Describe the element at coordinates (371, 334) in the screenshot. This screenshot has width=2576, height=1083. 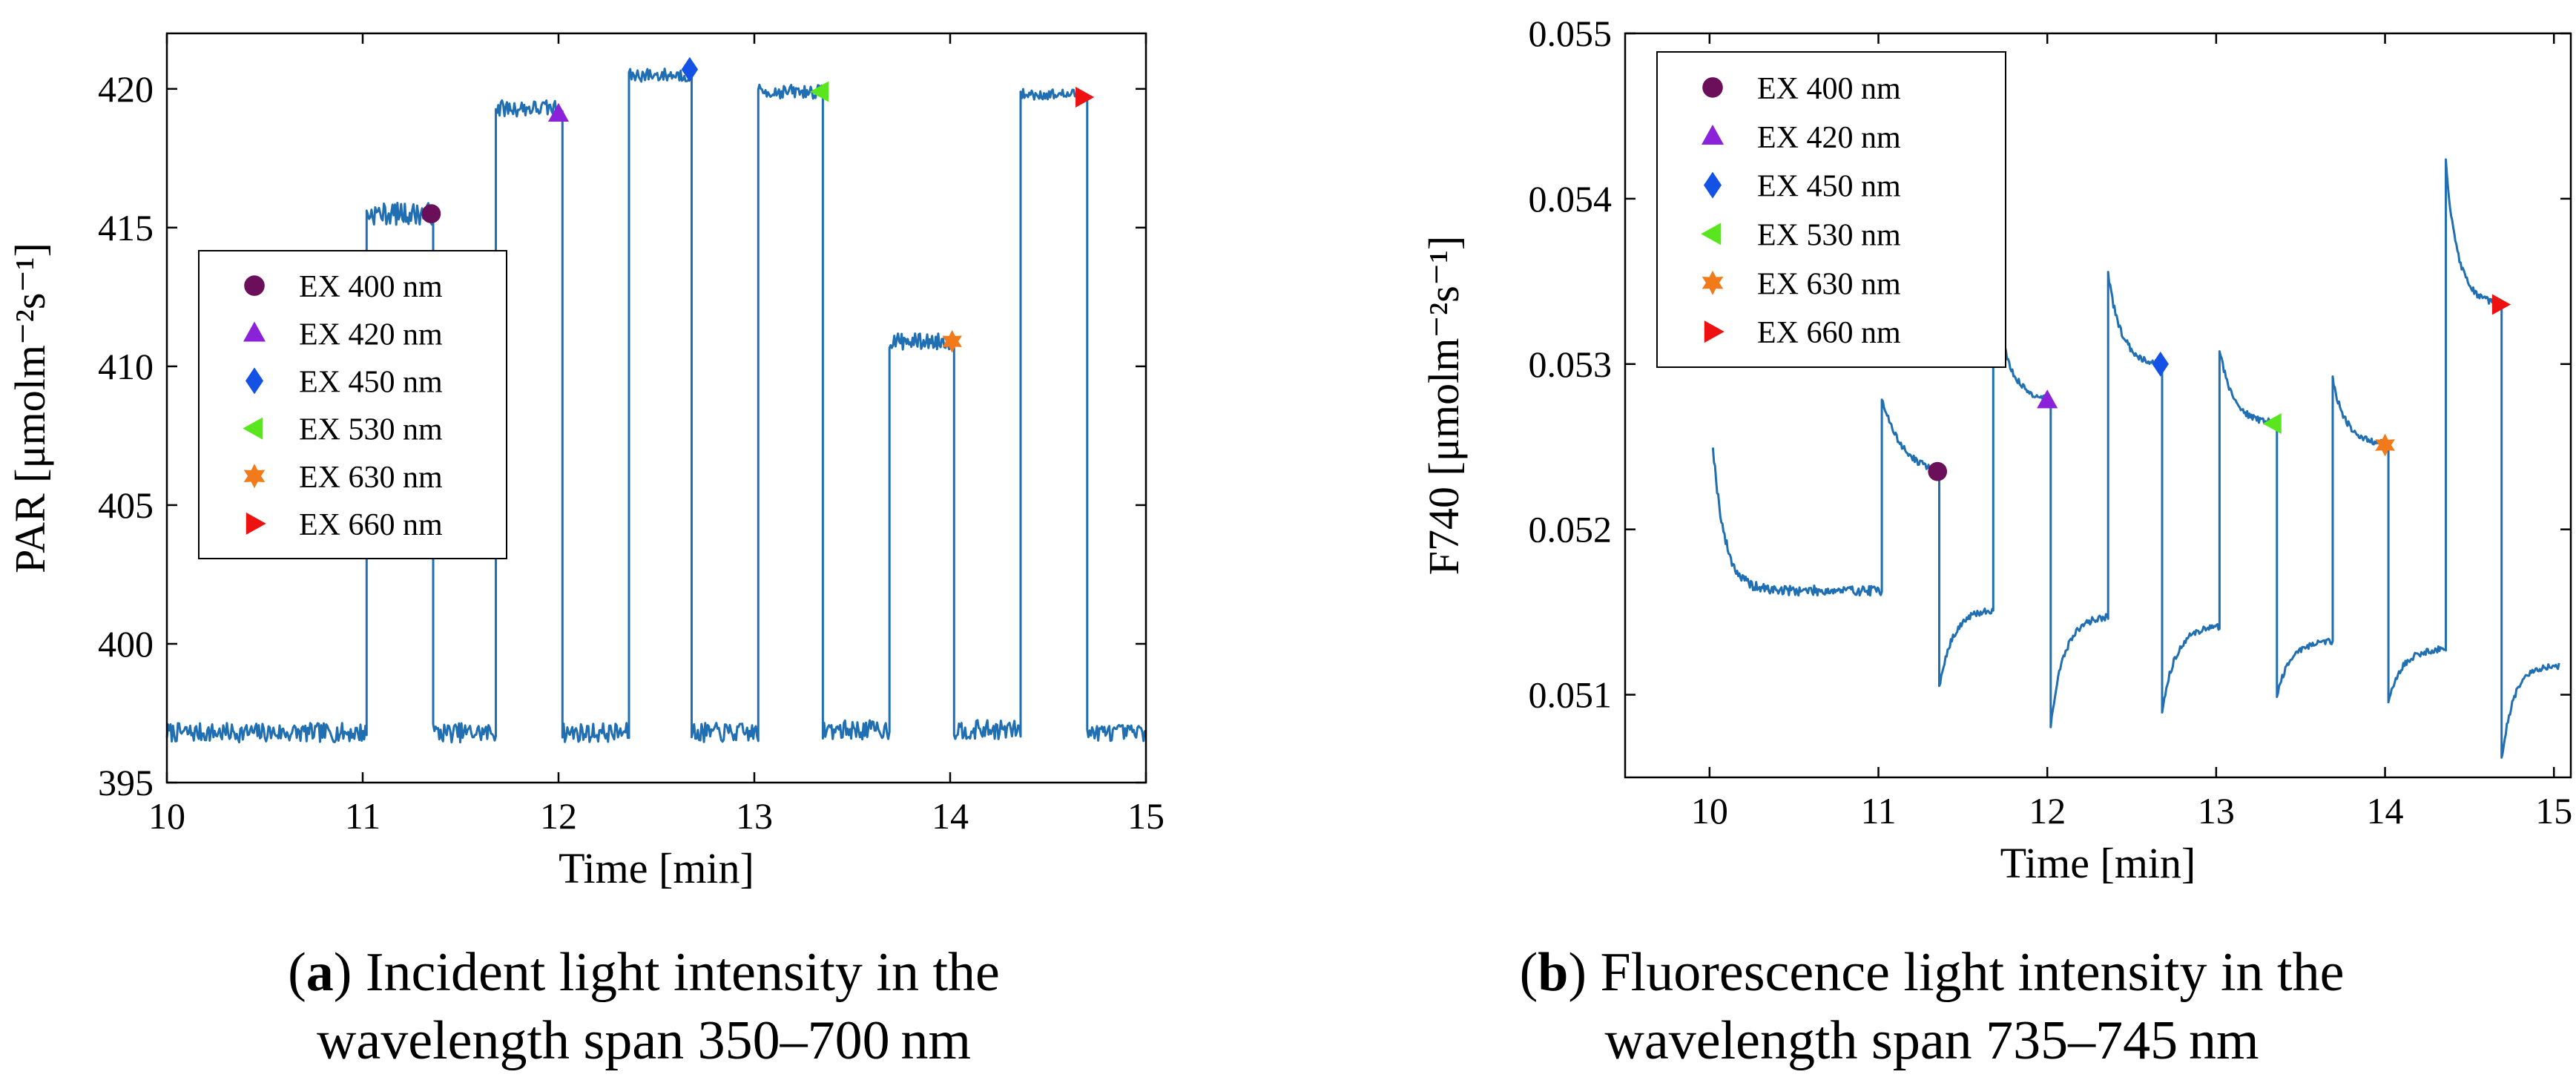
I see `legend-label-a-1: EX 420 nm` at that location.